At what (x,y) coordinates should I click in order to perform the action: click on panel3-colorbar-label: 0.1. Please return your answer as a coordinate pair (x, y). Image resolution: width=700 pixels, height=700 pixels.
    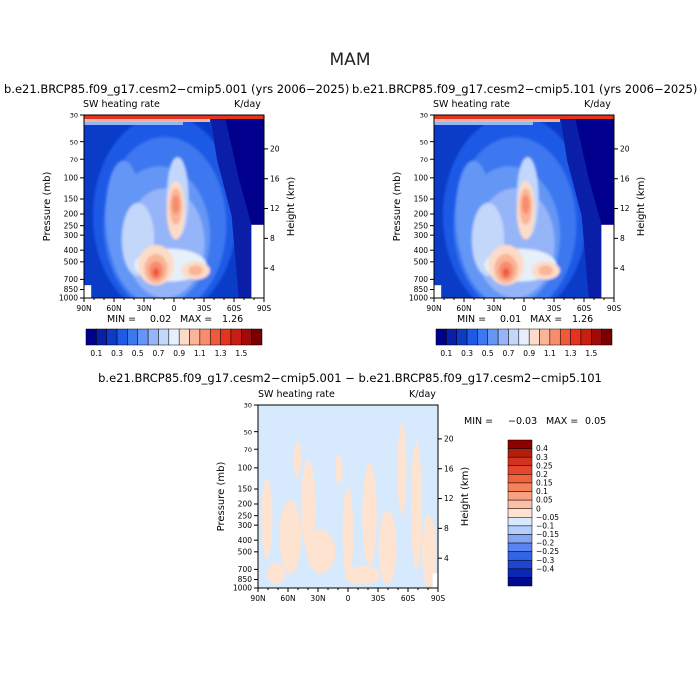
    Looking at the image, I should click on (542, 491).